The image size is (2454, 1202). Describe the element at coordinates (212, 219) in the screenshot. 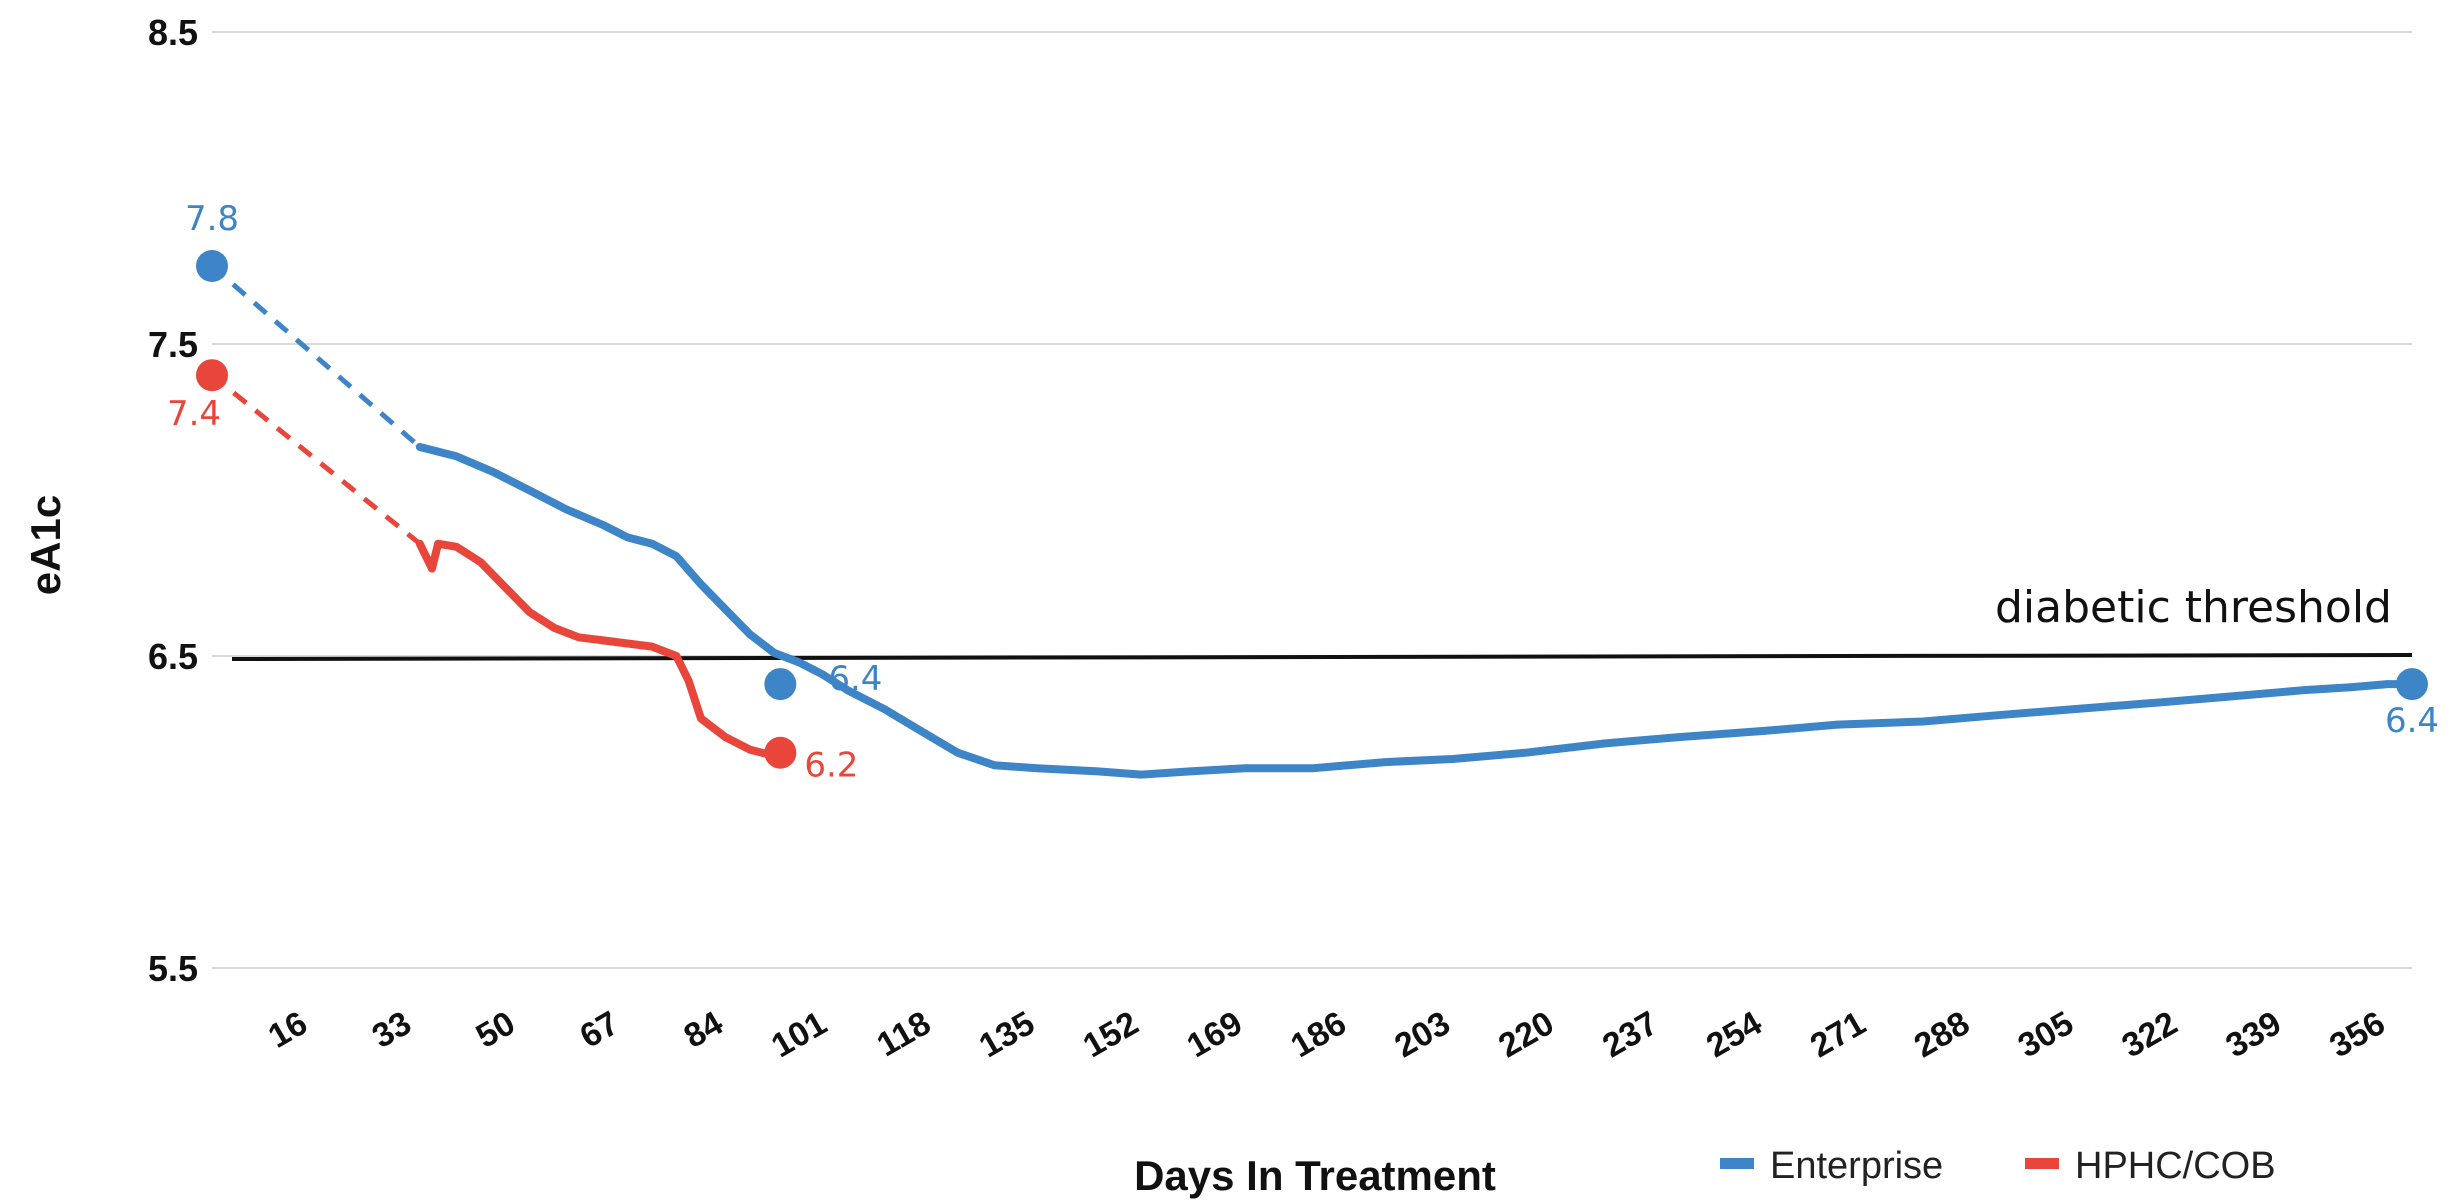

I see `data-label: 7.8` at that location.